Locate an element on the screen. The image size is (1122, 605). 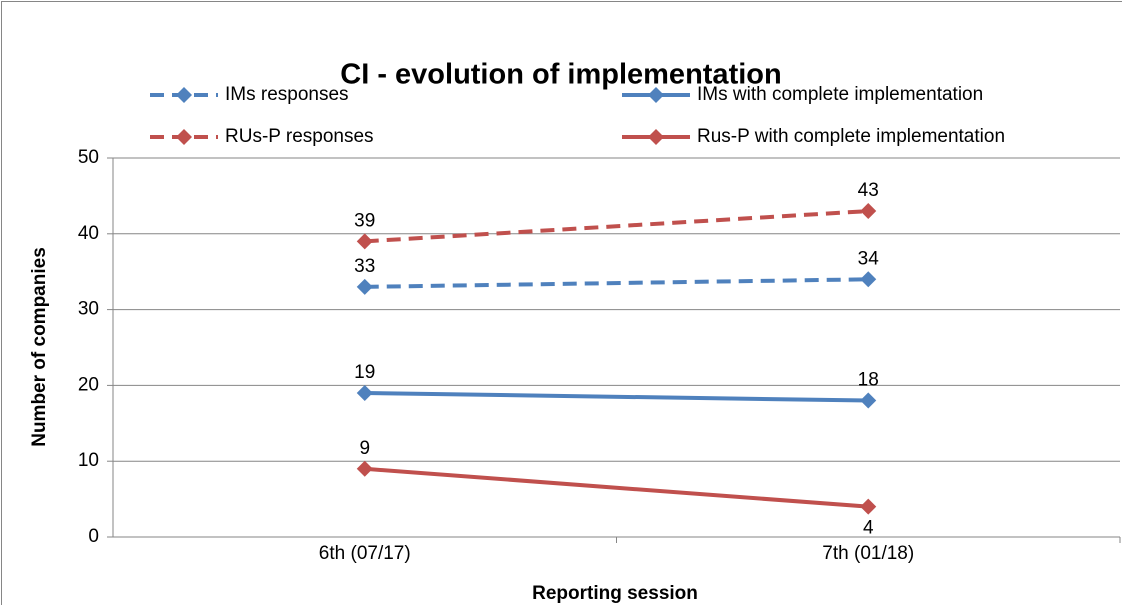
y-tick-label: 30 is located at coordinates (88, 309).